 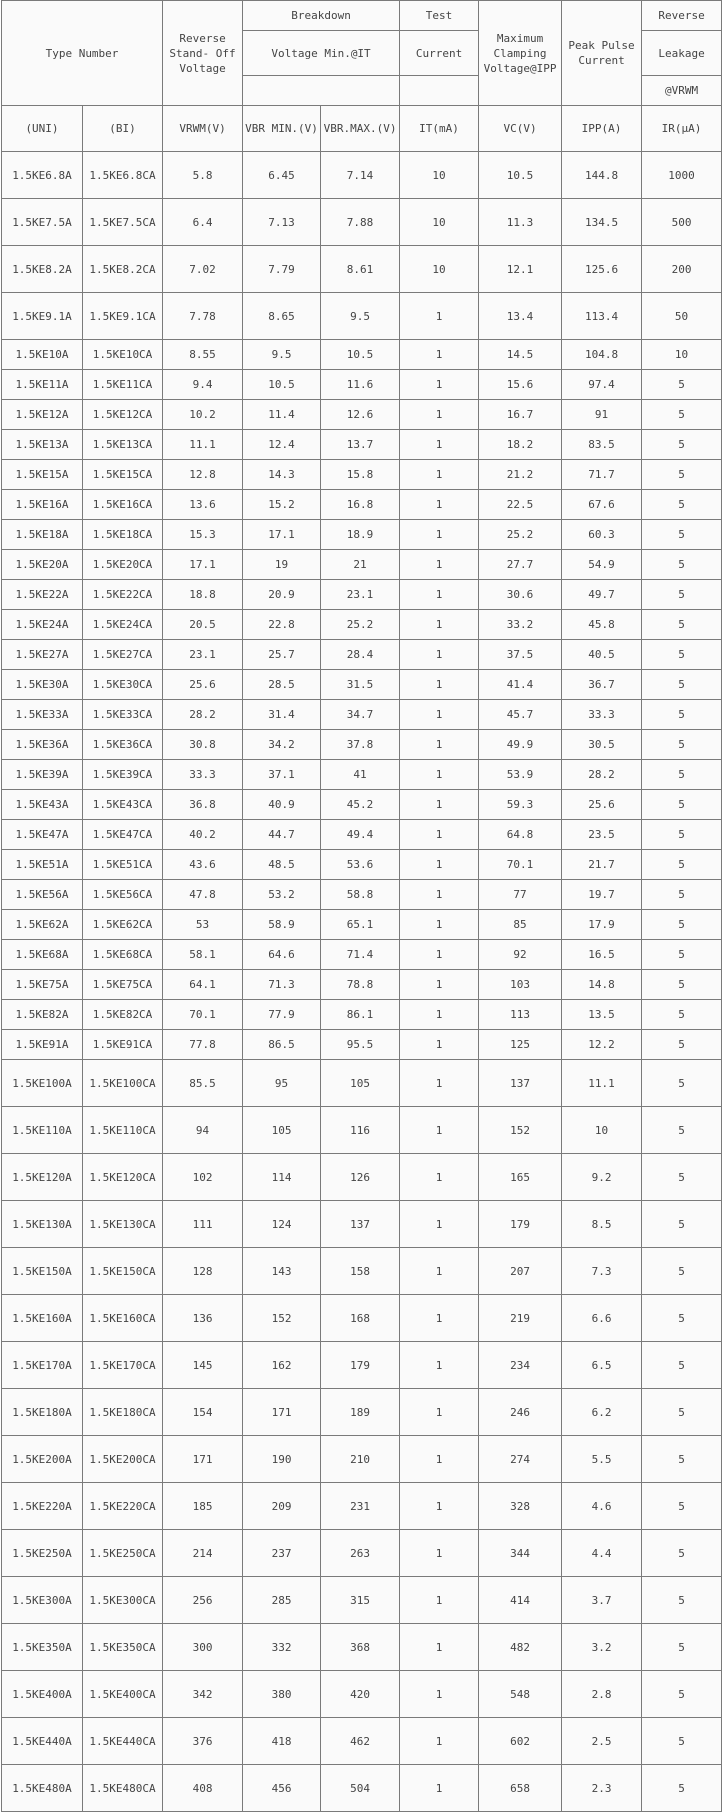 What do you see at coordinates (42, 1647) in the screenshot?
I see `table-cell: 1.5KE350A` at bounding box center [42, 1647].